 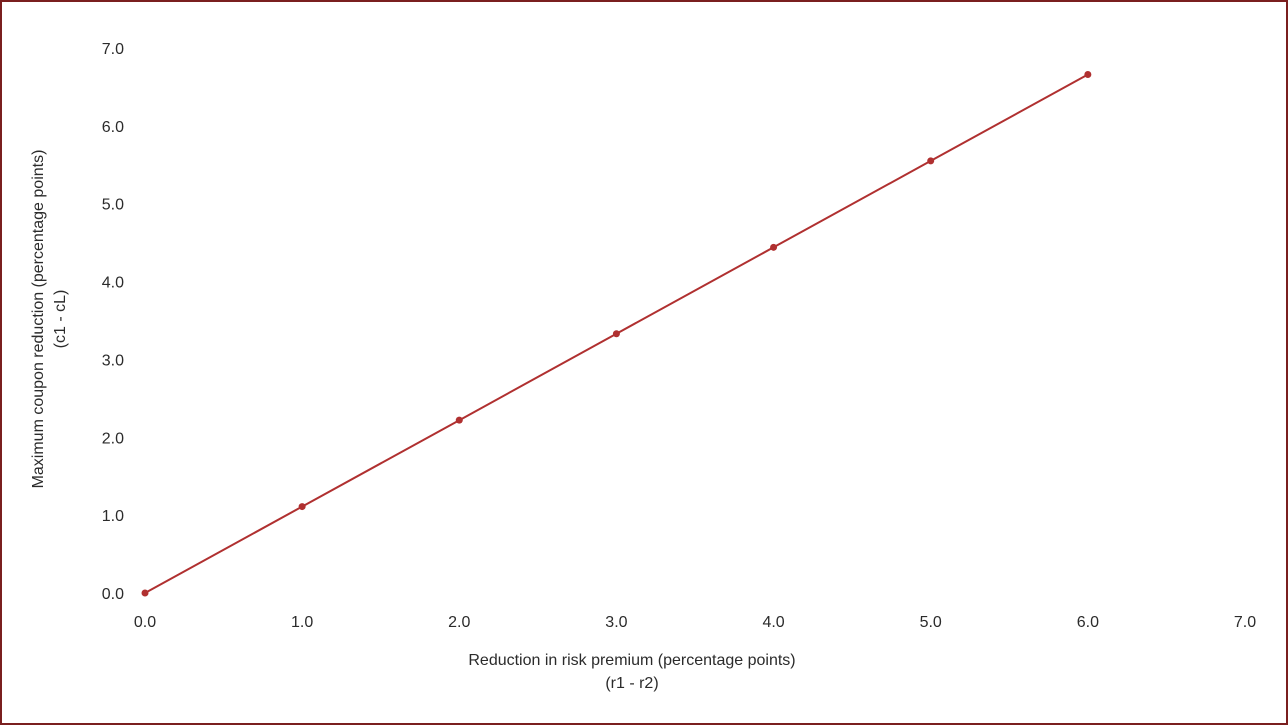 I want to click on y-axis-subtitle: (c1 - cL), so click(x=60, y=319).